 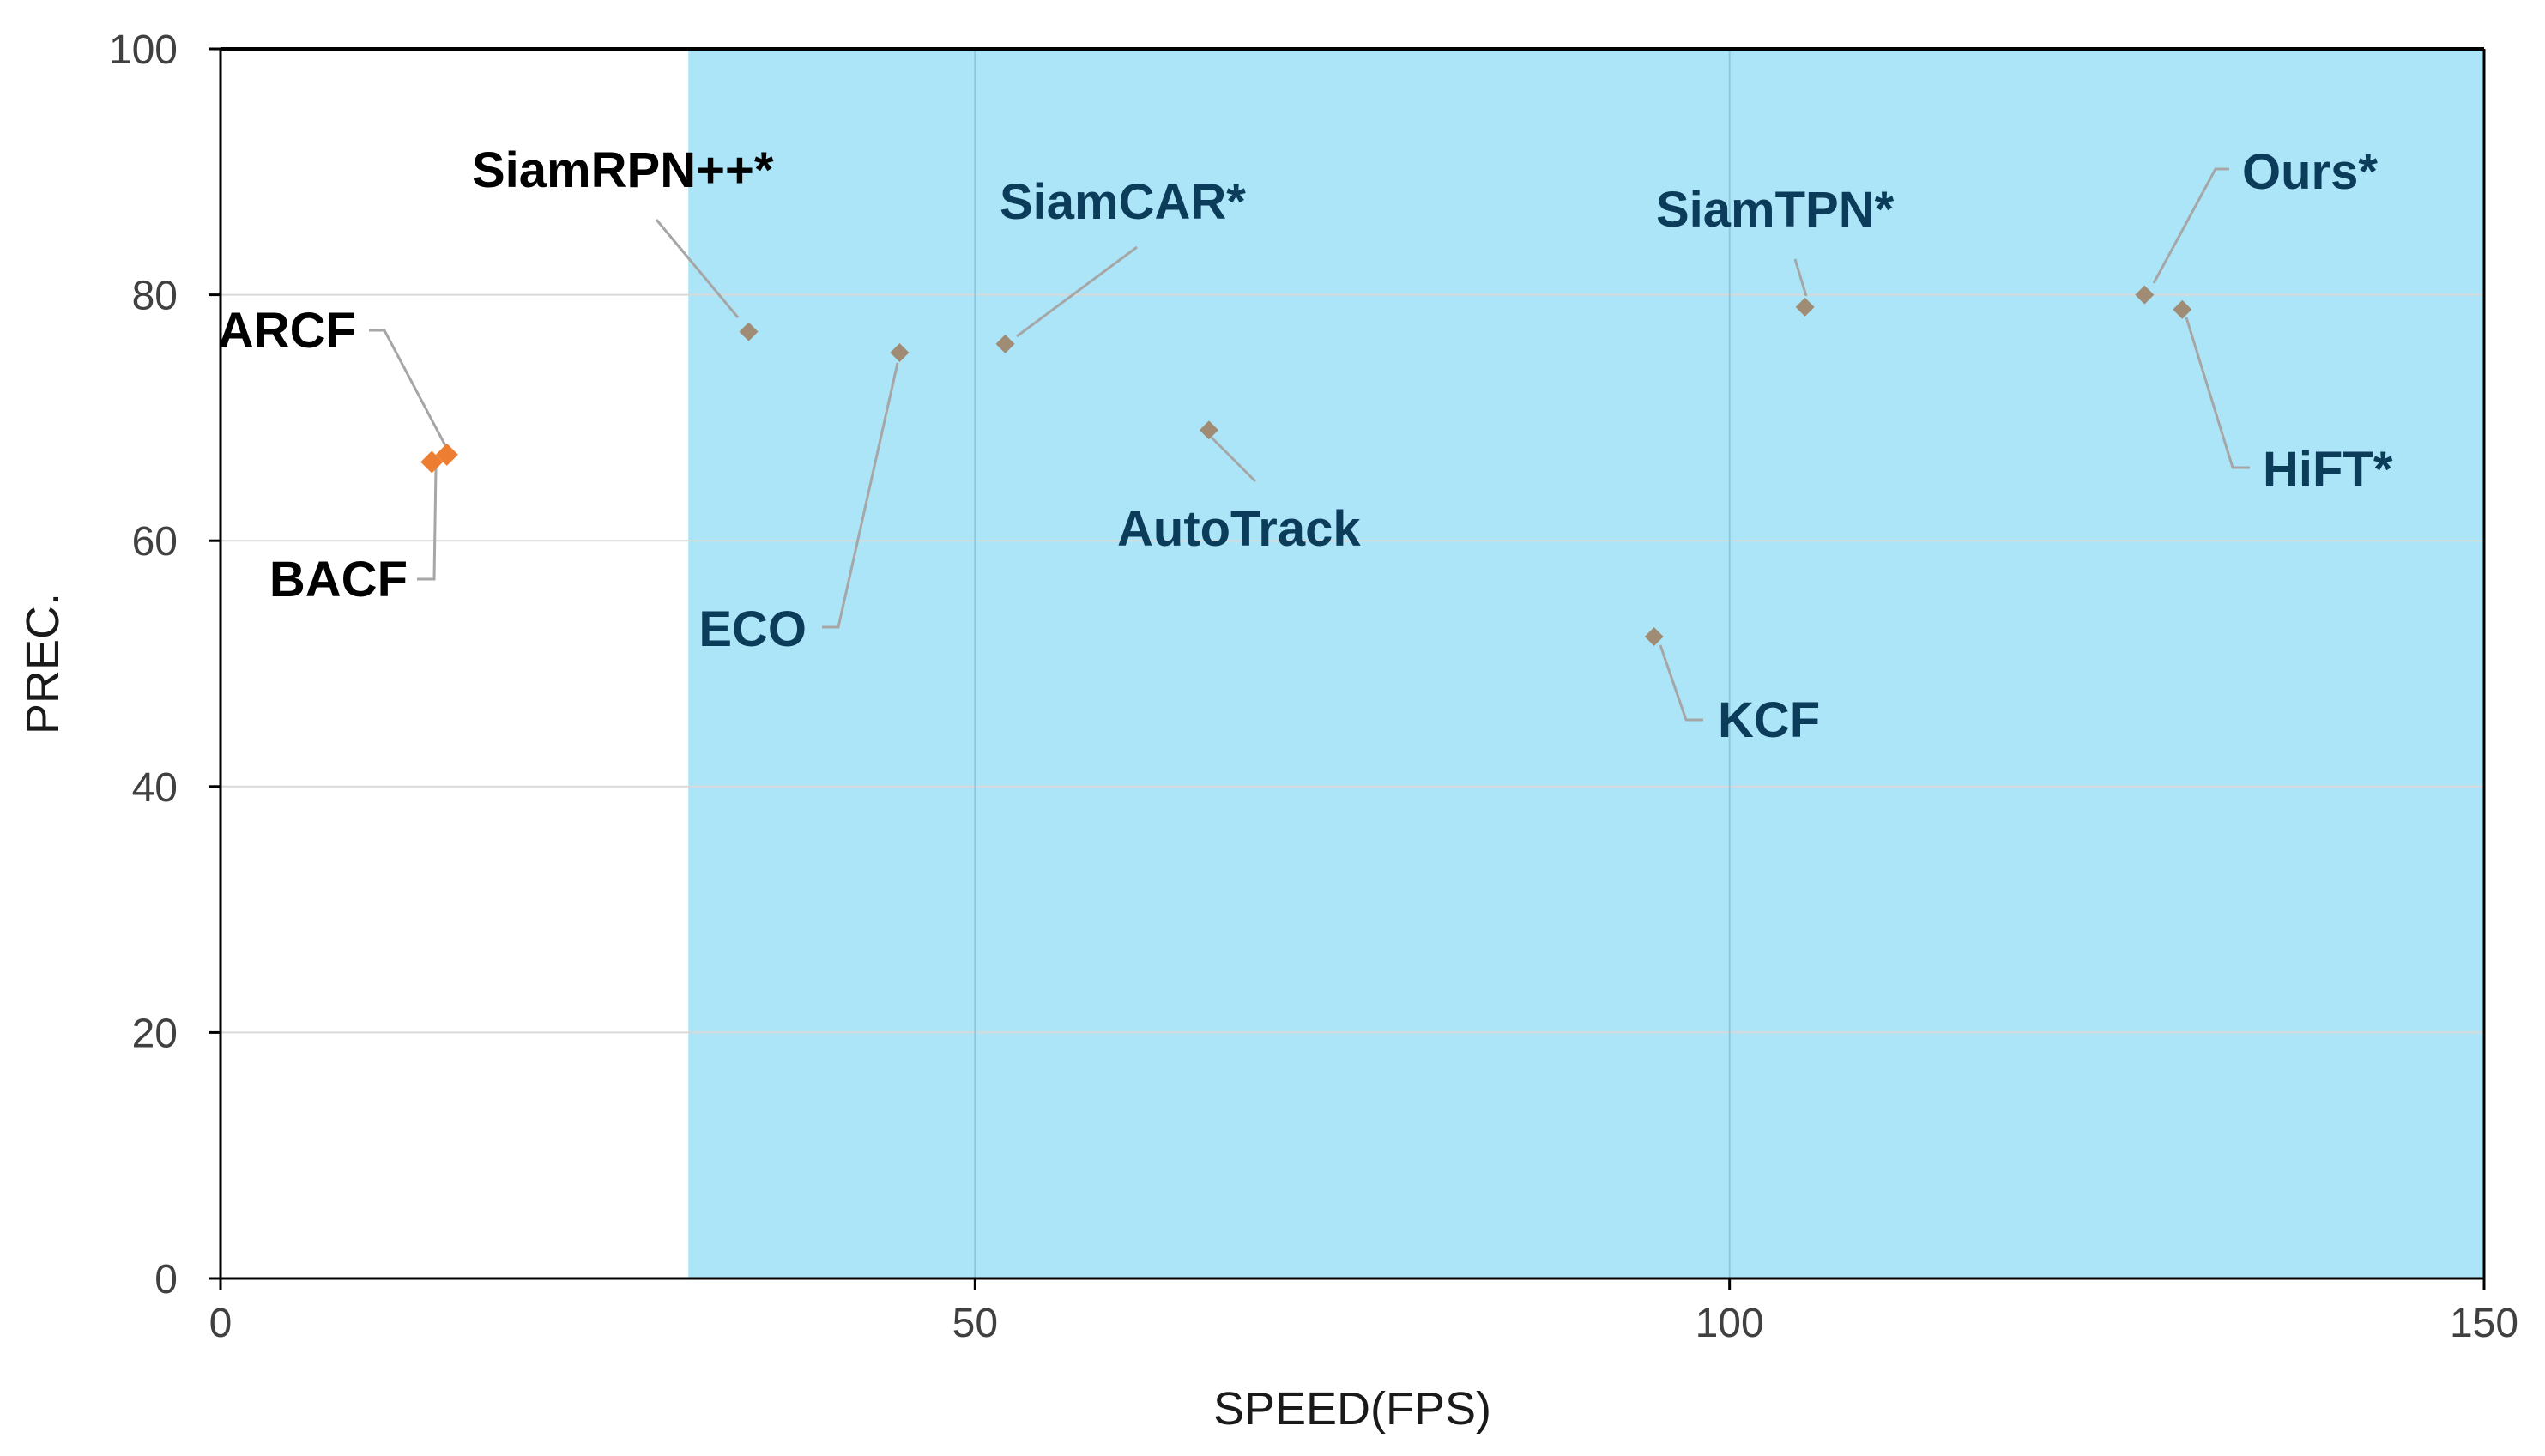 I want to click on point-label: ARCF, so click(x=287, y=331).